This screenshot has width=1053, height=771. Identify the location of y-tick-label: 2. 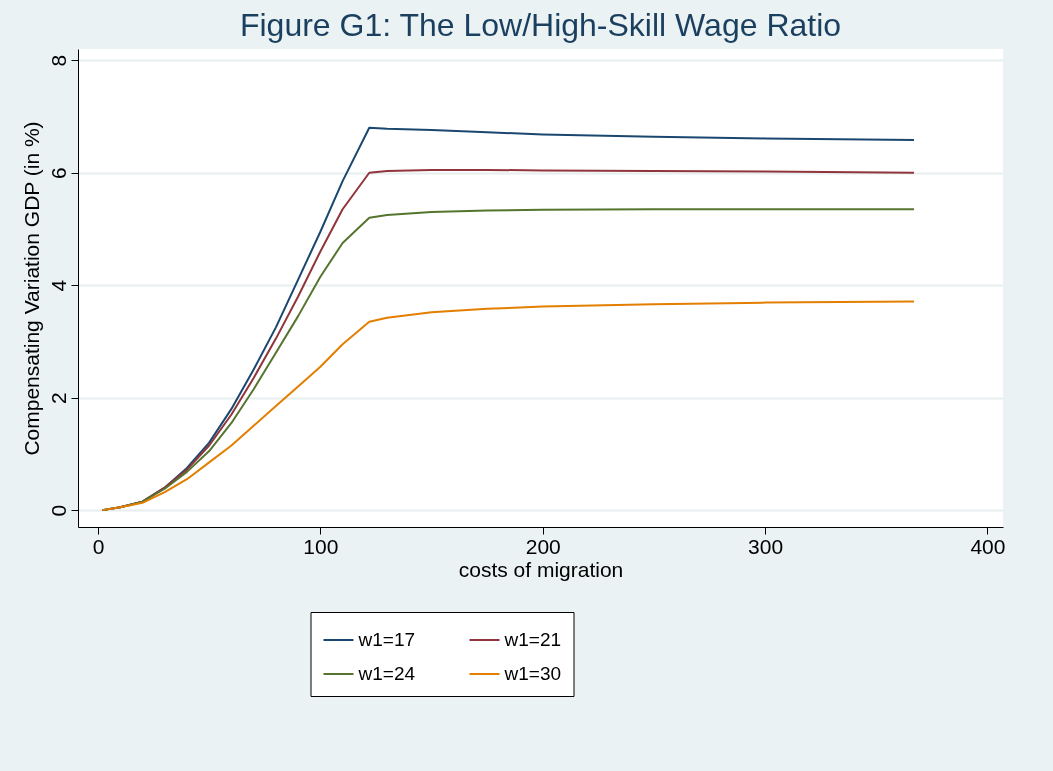
(58, 398).